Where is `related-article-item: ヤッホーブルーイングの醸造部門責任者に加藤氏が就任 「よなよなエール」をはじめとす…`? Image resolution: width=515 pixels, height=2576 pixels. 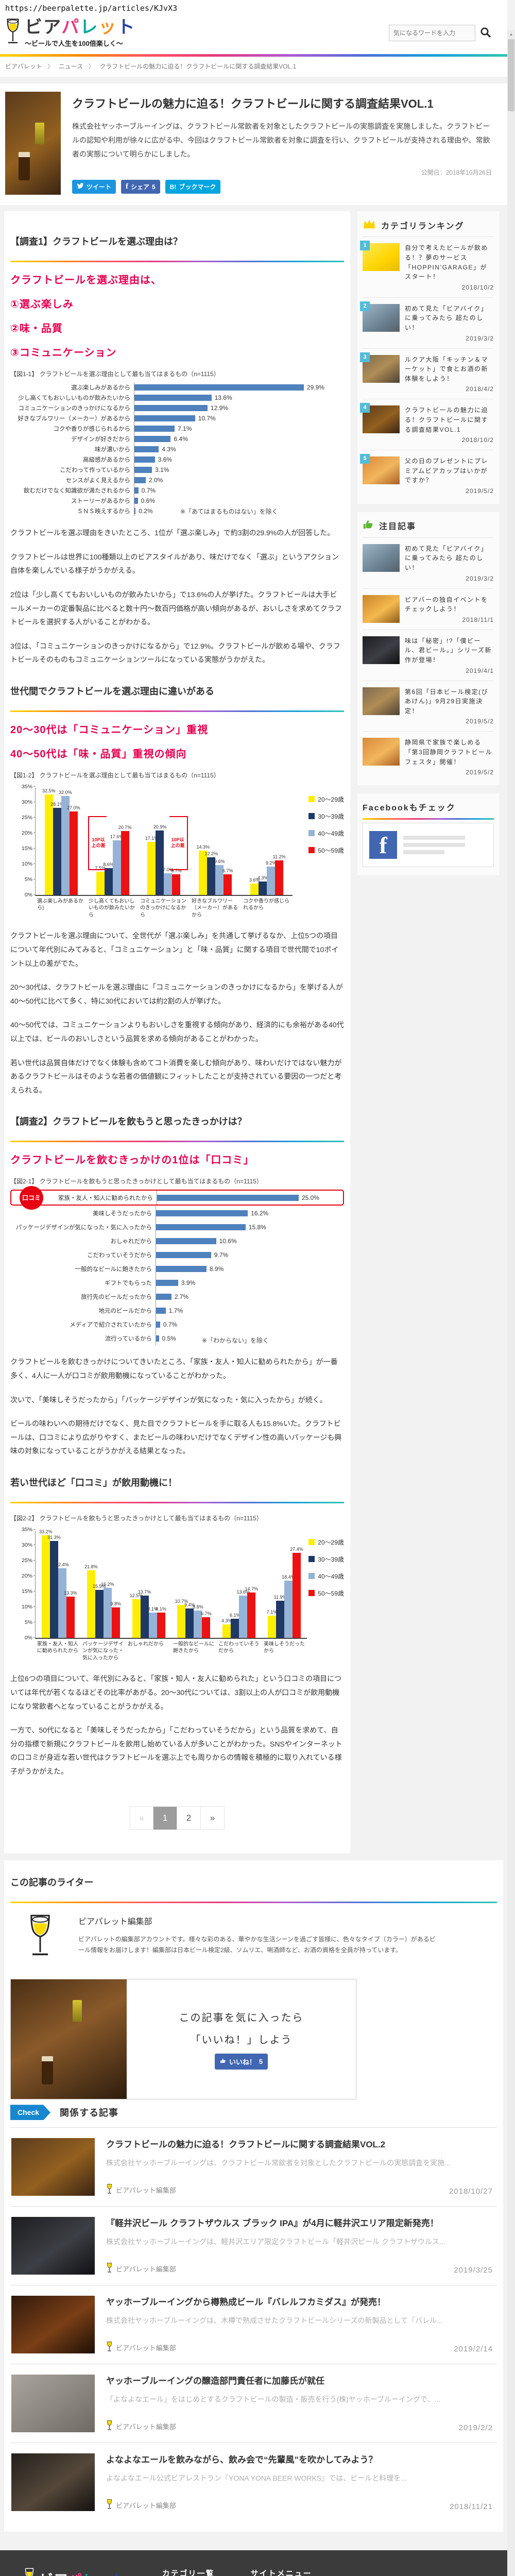 related-article-item: ヤッホーブルーイングの醸造部門責任者に加藤氏が就任 「よなよなエール」をはじめとす… is located at coordinates (254, 2403).